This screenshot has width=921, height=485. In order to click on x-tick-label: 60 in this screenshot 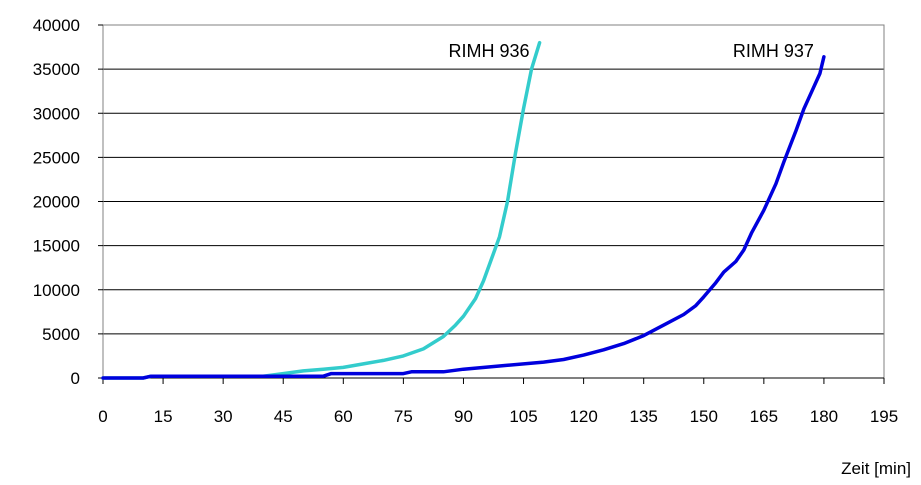, I will do `click(343, 416)`.